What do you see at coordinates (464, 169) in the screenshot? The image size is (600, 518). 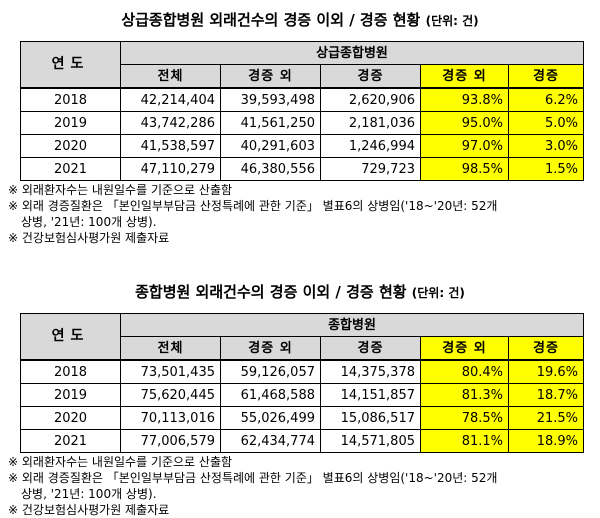 I see `non-mild-pct-cell: 98.5%` at bounding box center [464, 169].